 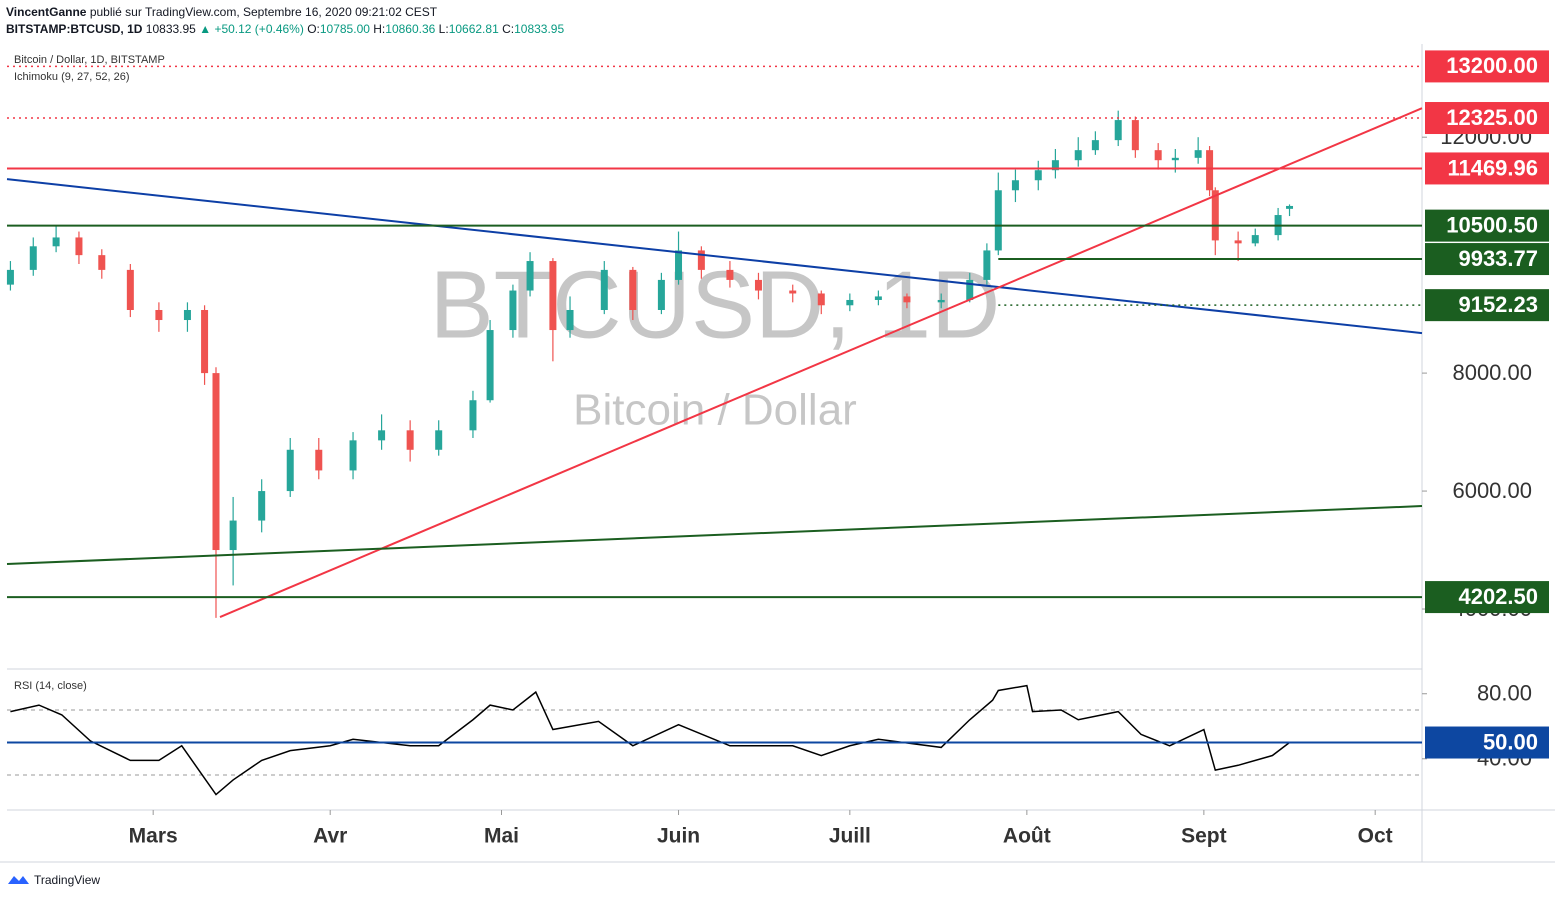 I want to click on y-tick-label: 12000.00, so click(x=1486, y=136).